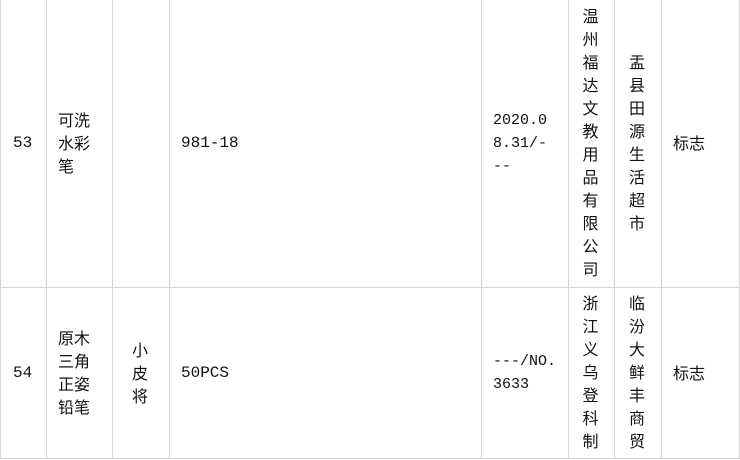 The image size is (740, 460). I want to click on cell-text: ---/NO.3633, so click(525, 373).